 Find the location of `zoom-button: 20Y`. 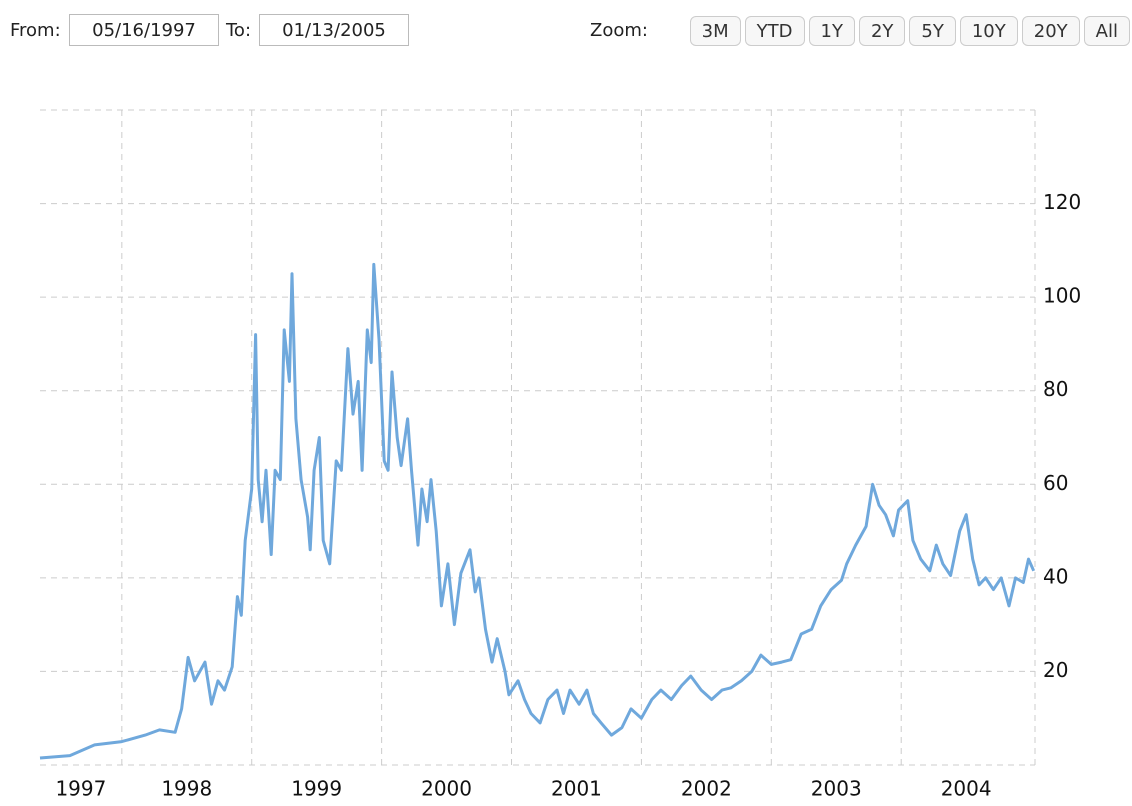

zoom-button: 20Y is located at coordinates (1050, 31).